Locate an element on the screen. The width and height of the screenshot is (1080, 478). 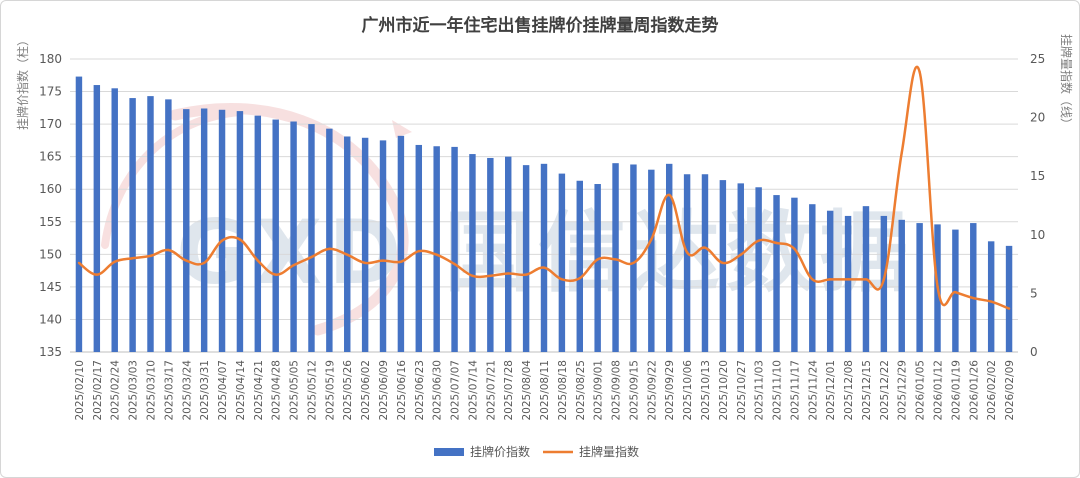
x-tick-label: 2026/01/05 is located at coordinates (921, 390).